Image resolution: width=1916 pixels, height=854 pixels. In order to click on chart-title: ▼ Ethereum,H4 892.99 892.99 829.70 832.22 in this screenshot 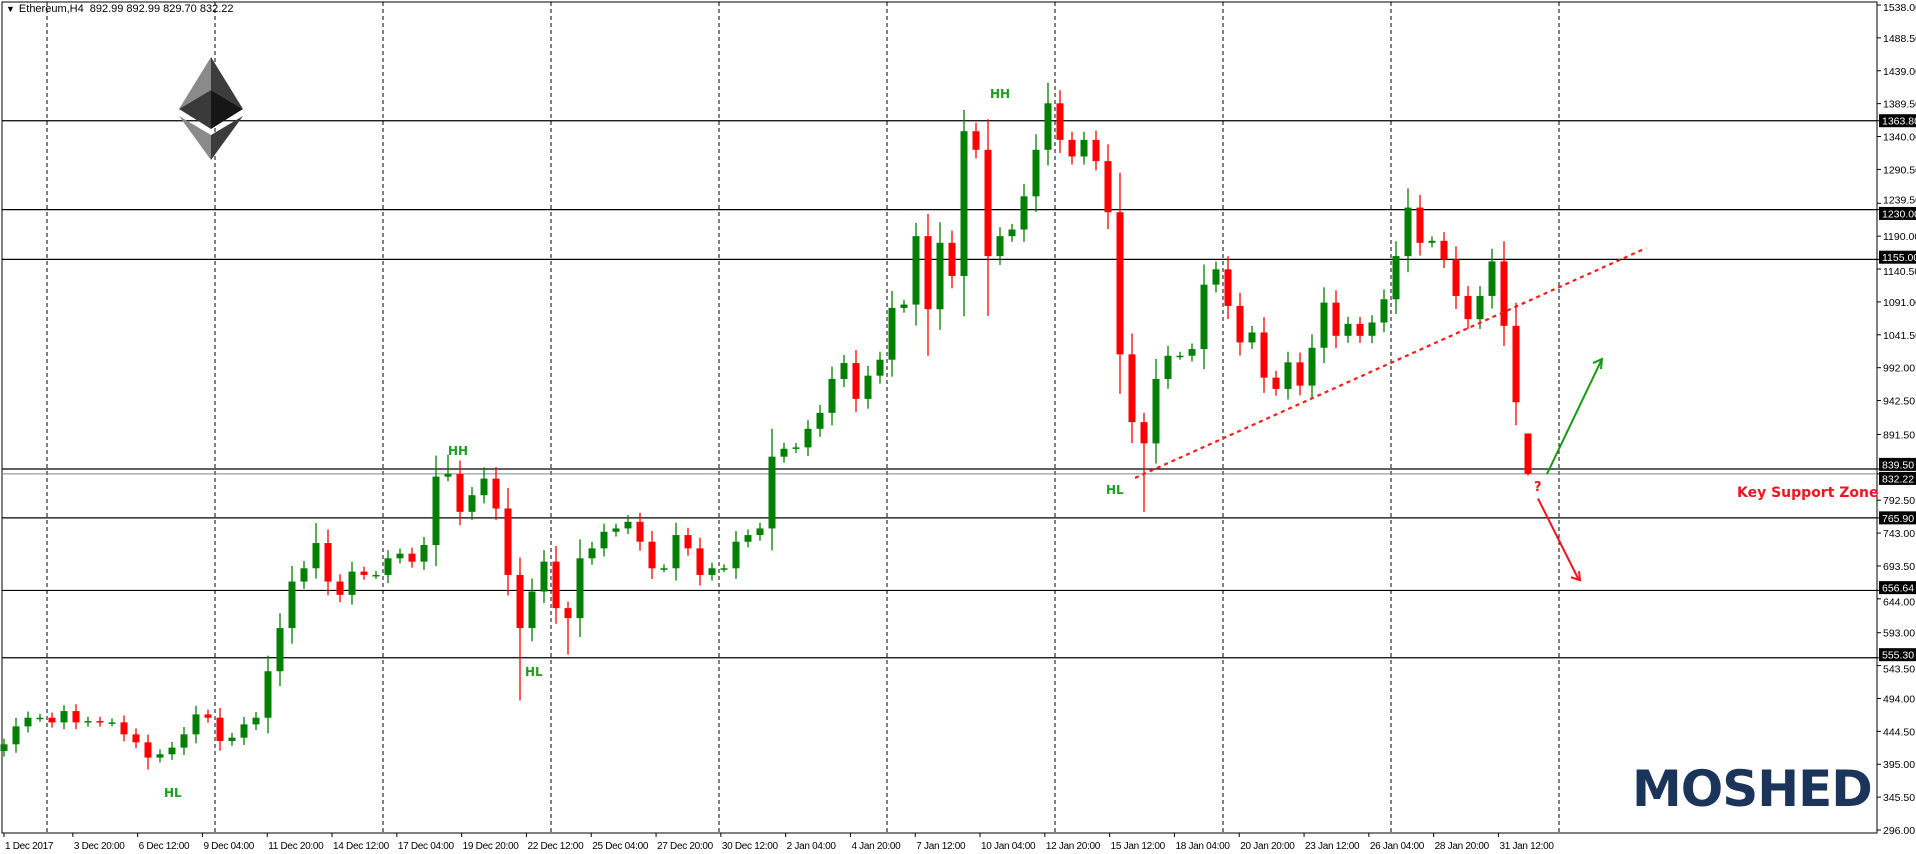, I will do `click(119, 9)`.